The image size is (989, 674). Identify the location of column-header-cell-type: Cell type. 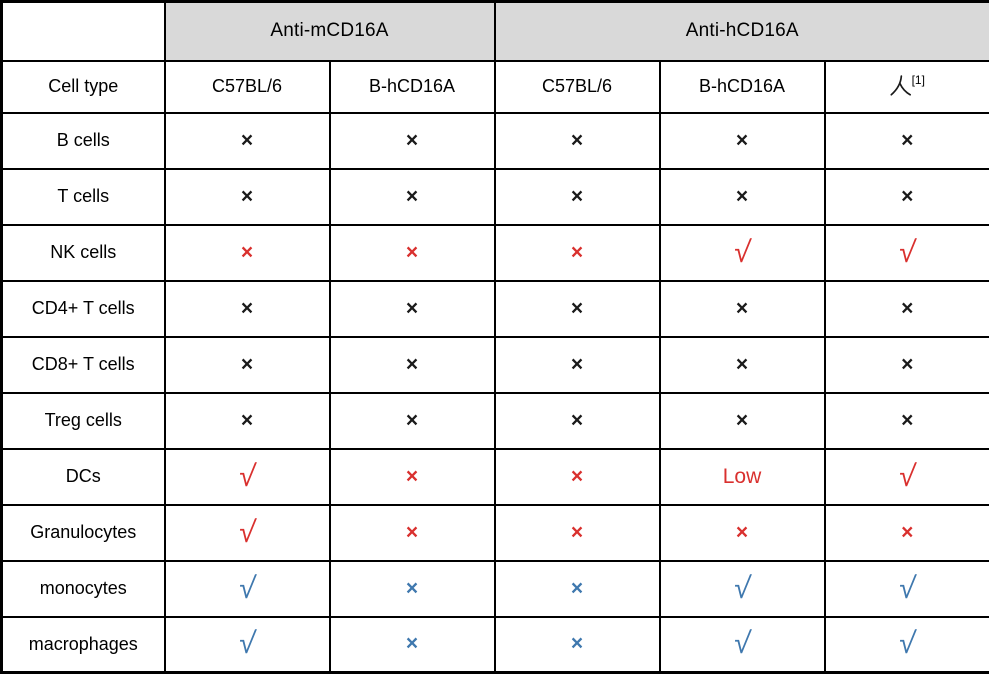
(83, 86).